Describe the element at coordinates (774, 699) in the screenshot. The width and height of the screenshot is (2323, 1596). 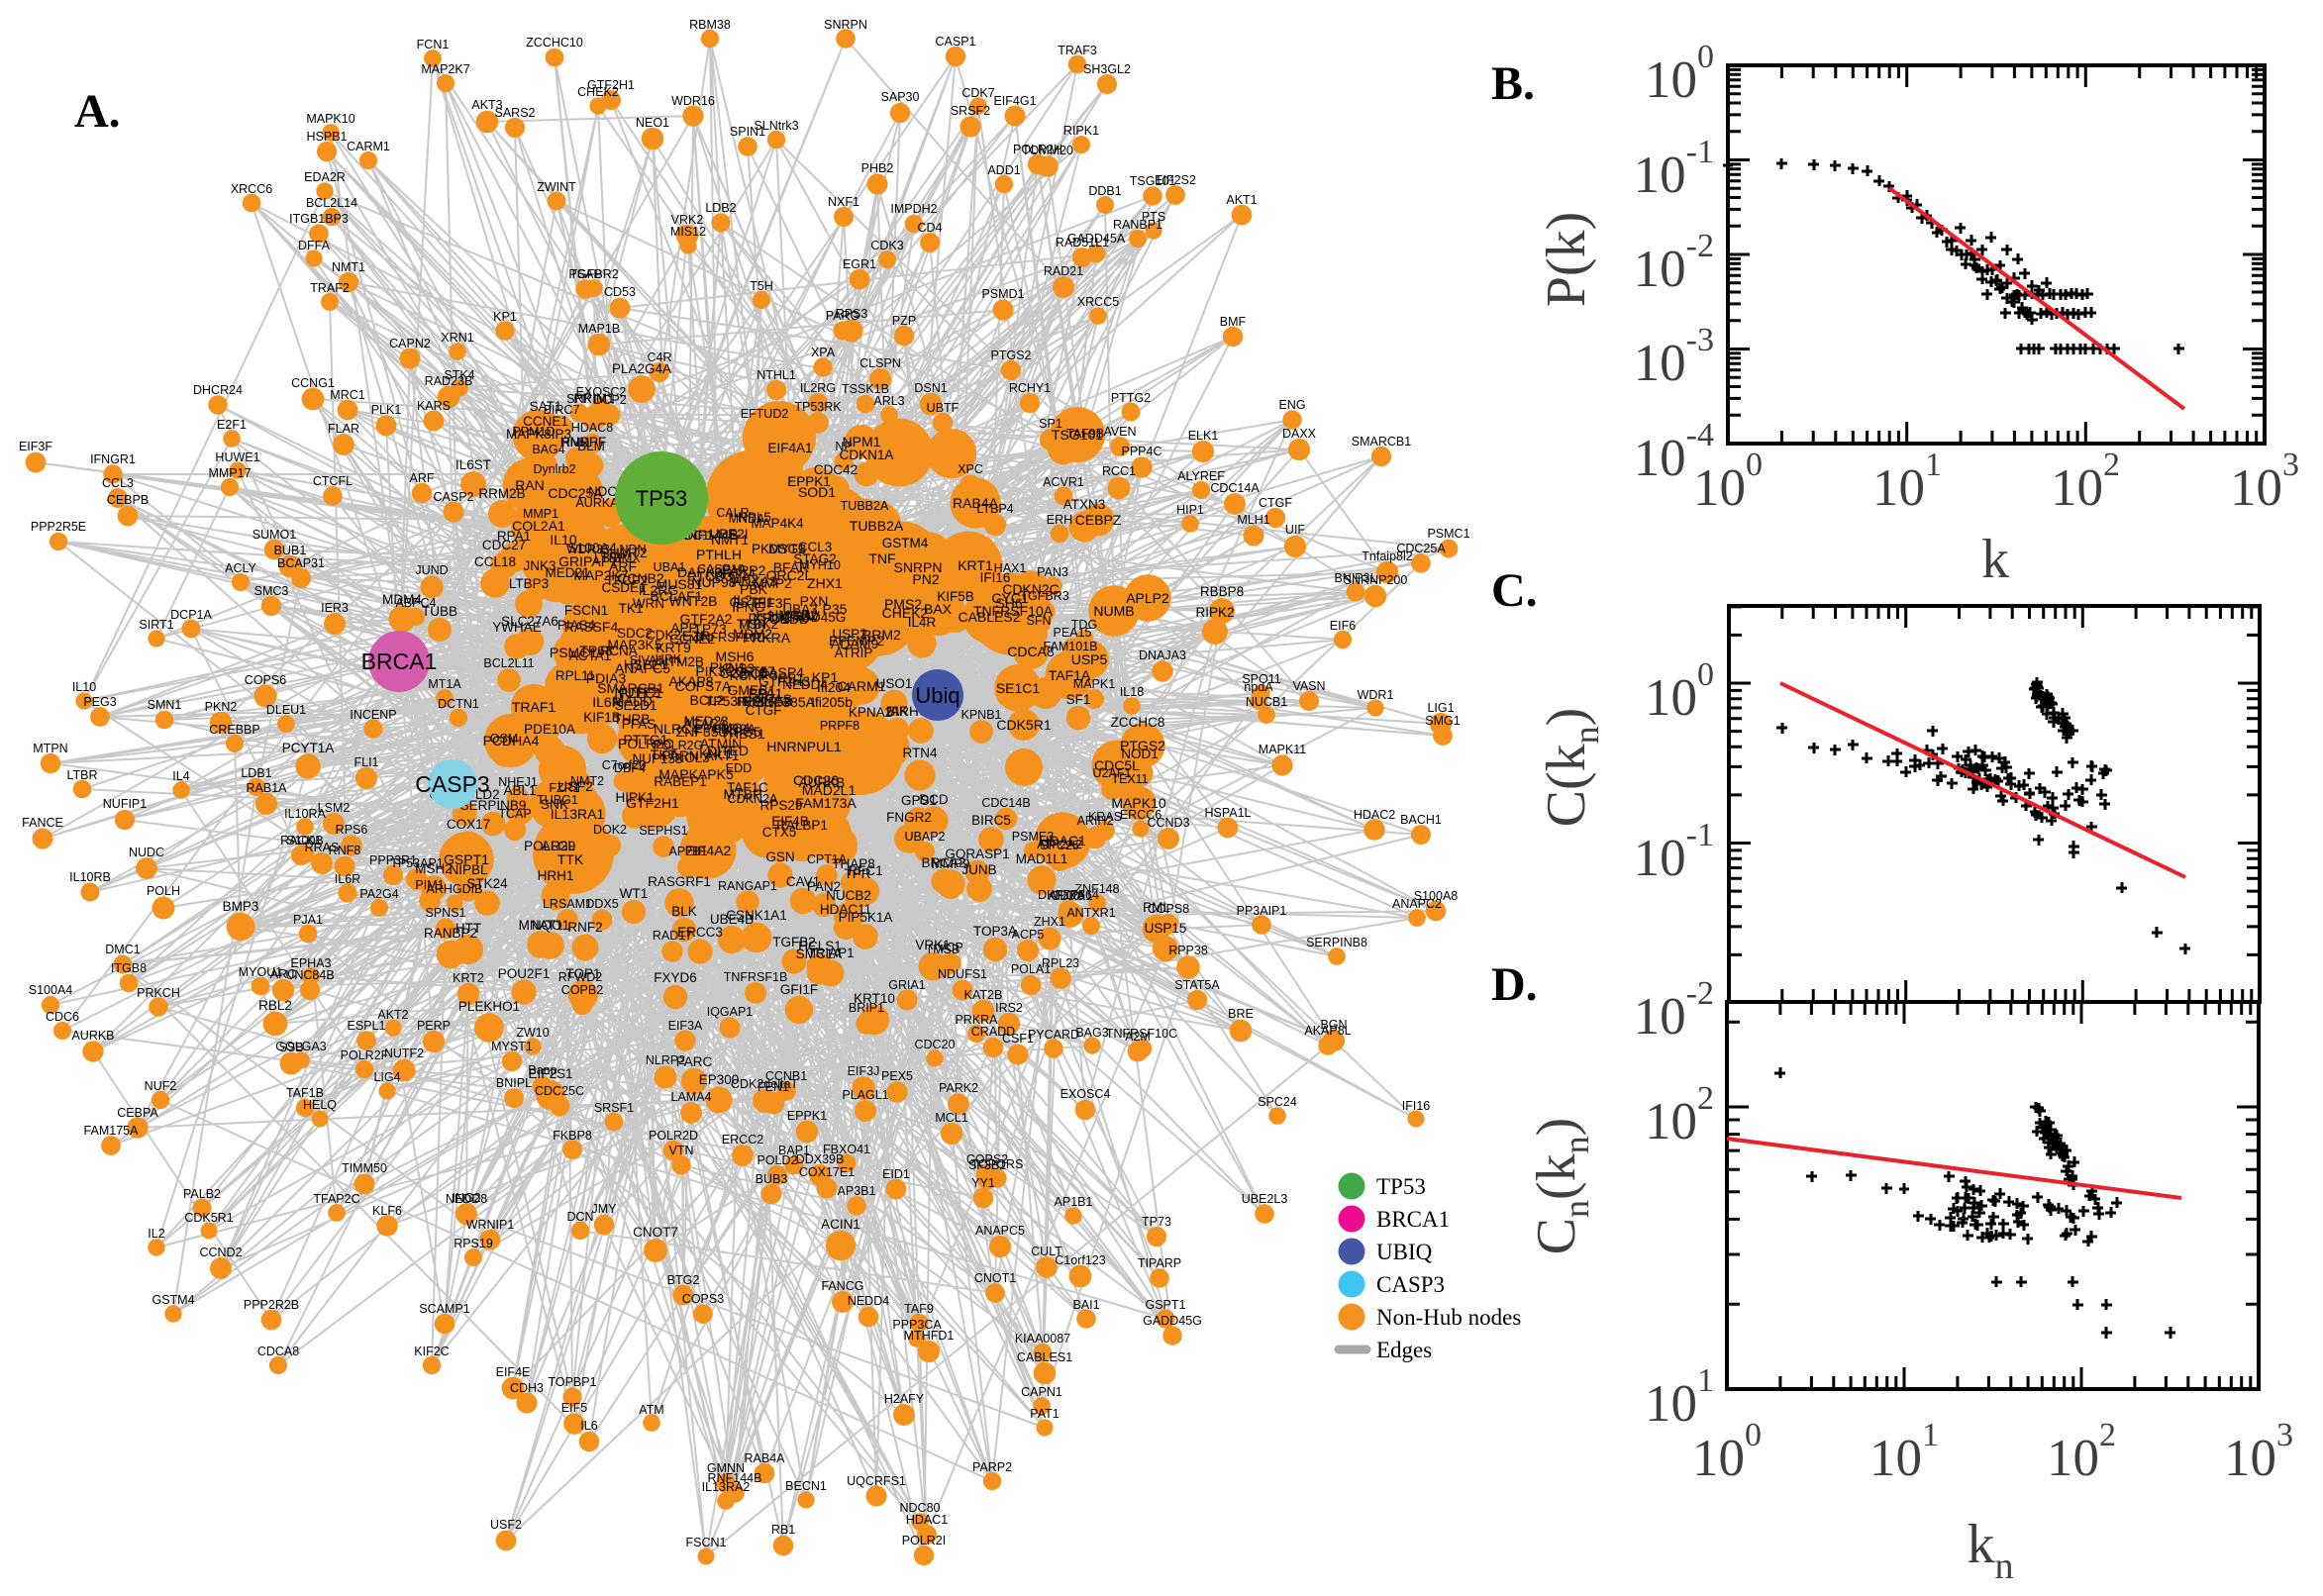
I see `svg-text: NRAS` at that location.